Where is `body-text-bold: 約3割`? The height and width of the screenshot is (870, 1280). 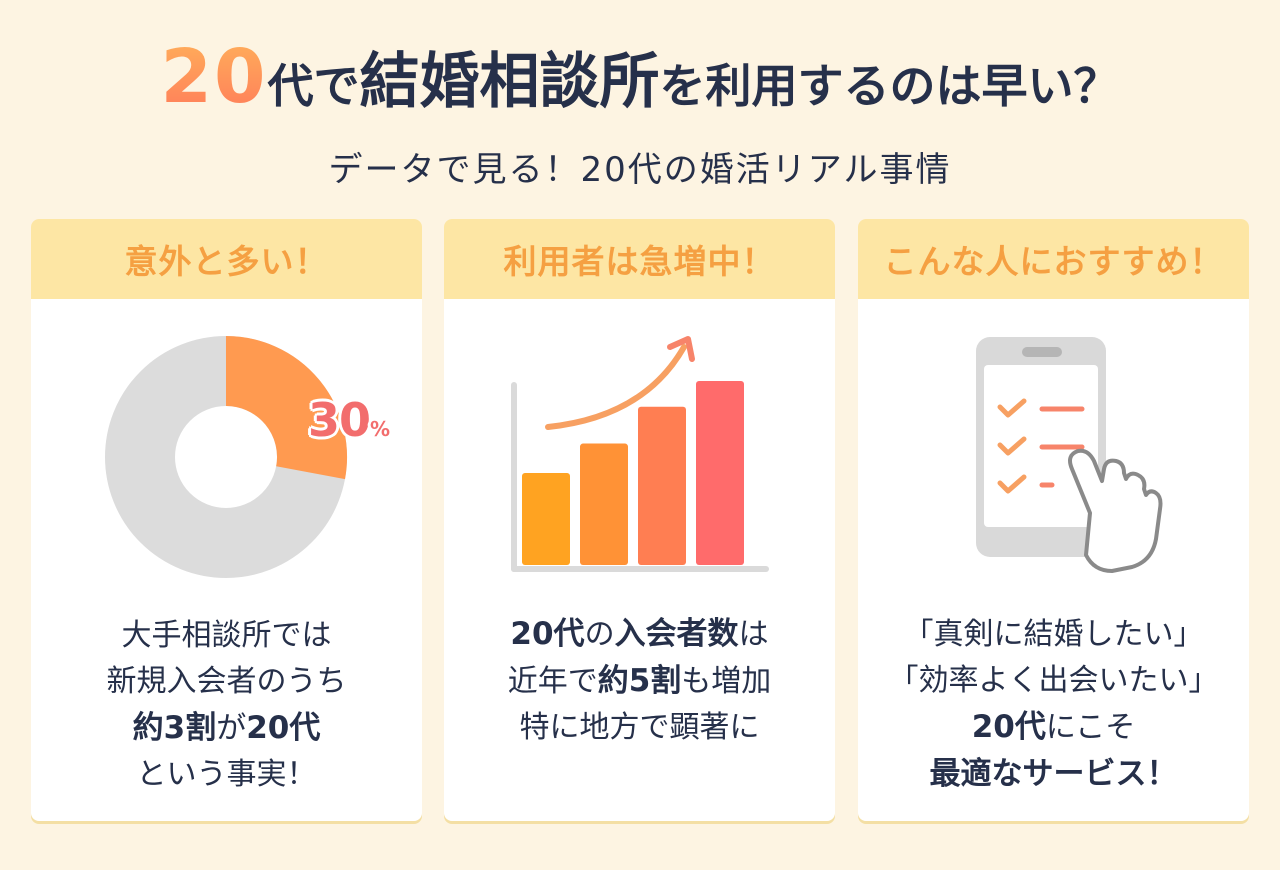
body-text-bold: 約3割 is located at coordinates (174, 728).